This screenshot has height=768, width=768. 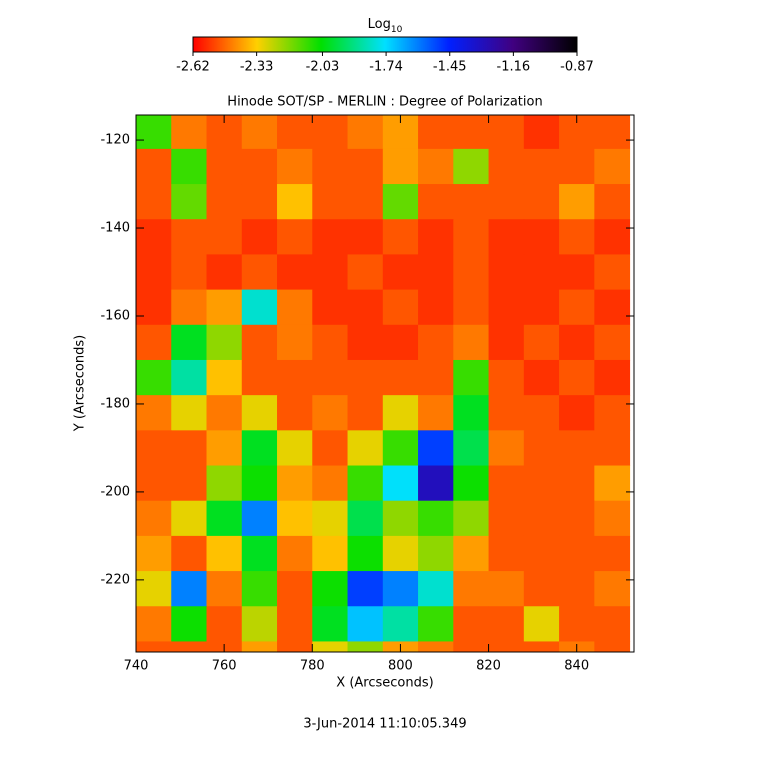 I want to click on colorbar-tick-label: -1.45, so click(x=450, y=67).